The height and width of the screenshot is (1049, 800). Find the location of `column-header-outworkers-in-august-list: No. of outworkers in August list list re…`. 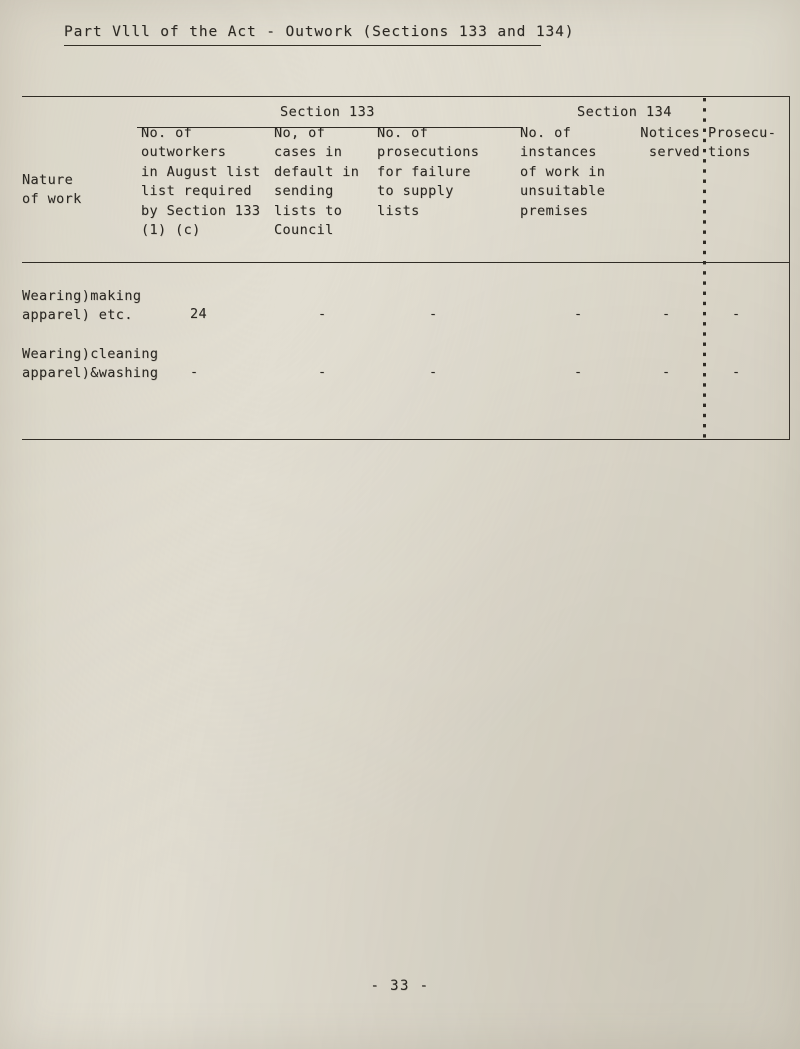

column-header-outworkers-in-august-list: No. of outworkers in August list list re… is located at coordinates (201, 182).